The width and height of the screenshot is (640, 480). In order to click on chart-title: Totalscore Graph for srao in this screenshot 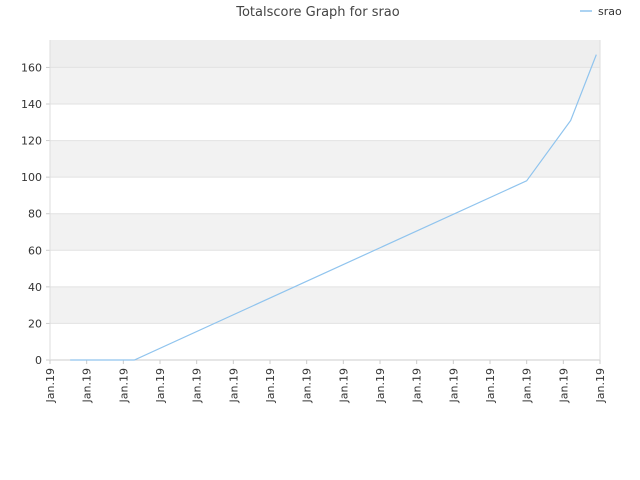, I will do `click(317, 12)`.